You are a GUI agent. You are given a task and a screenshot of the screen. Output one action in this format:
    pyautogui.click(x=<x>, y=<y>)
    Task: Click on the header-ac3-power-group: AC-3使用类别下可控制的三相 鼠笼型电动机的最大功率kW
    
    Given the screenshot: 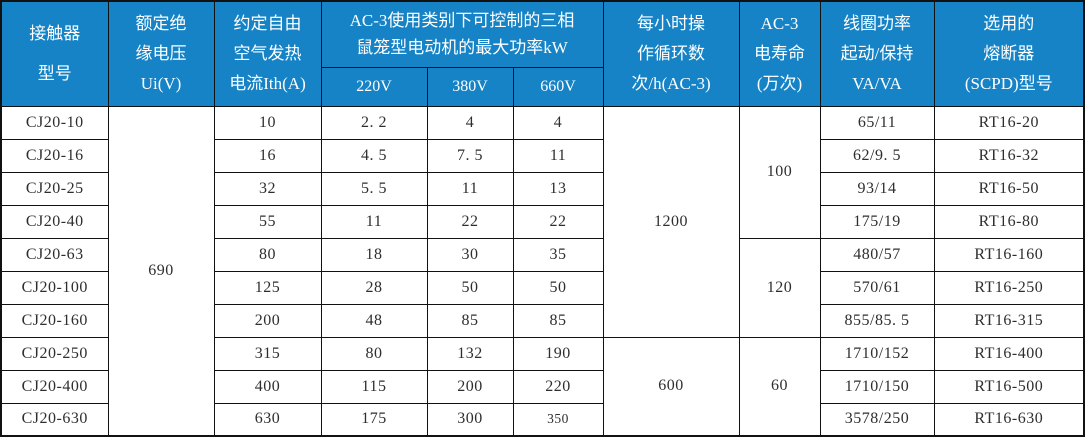 What is the action you would take?
    pyautogui.click(x=462, y=34)
    